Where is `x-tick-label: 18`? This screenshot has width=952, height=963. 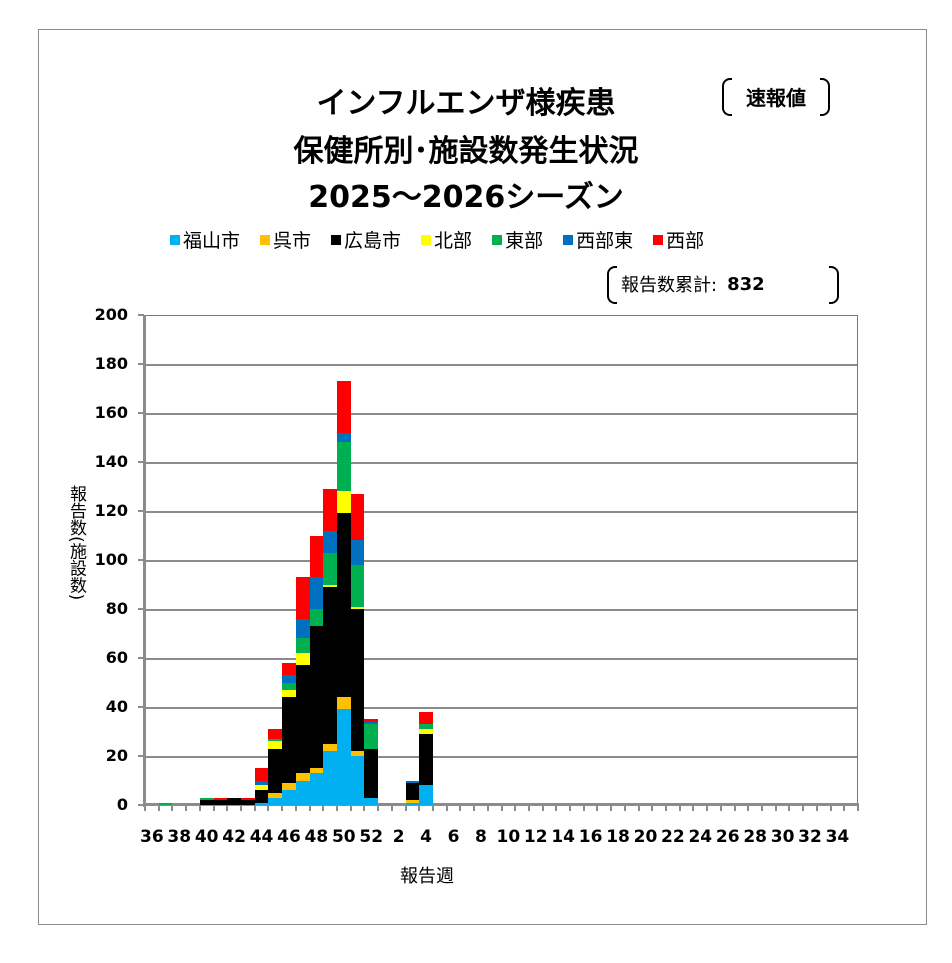 x-tick-label: 18 is located at coordinates (618, 837).